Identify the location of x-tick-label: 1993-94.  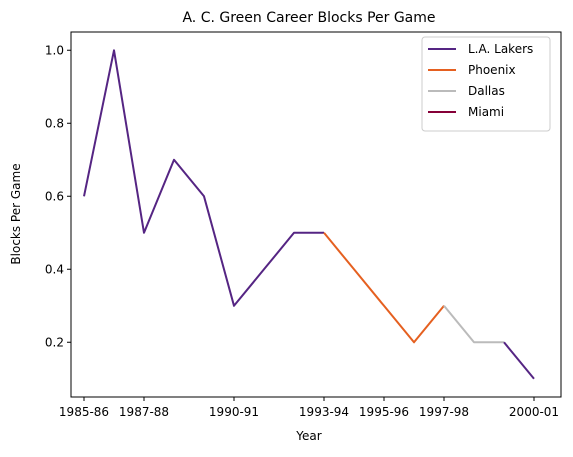
(324, 412).